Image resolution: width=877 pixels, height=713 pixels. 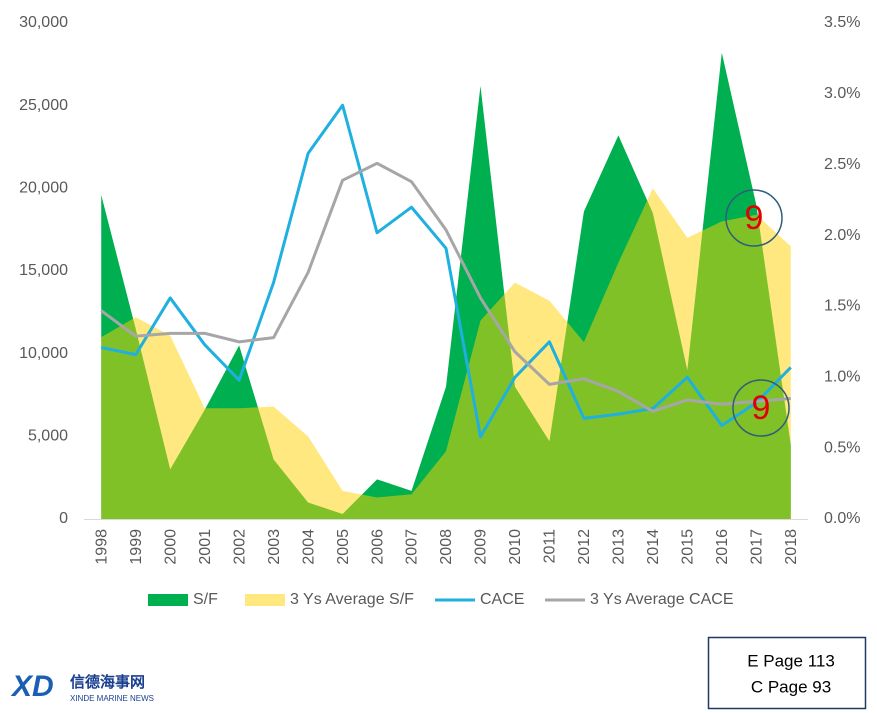 I want to click on x-tick-label: 2016, so click(x=722, y=547).